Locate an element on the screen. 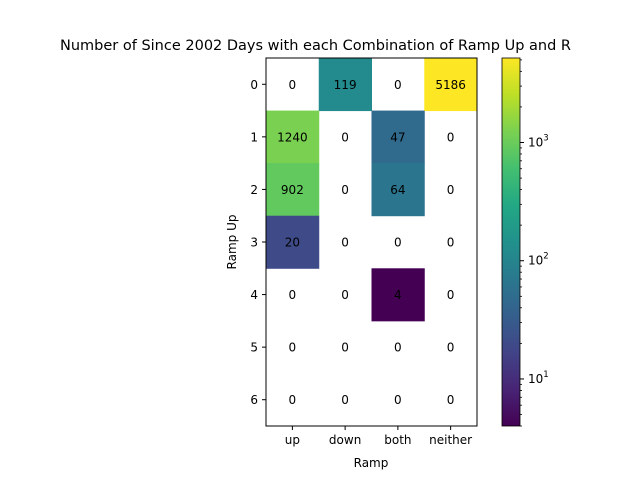  y-tick-label: 3 is located at coordinates (254, 243).